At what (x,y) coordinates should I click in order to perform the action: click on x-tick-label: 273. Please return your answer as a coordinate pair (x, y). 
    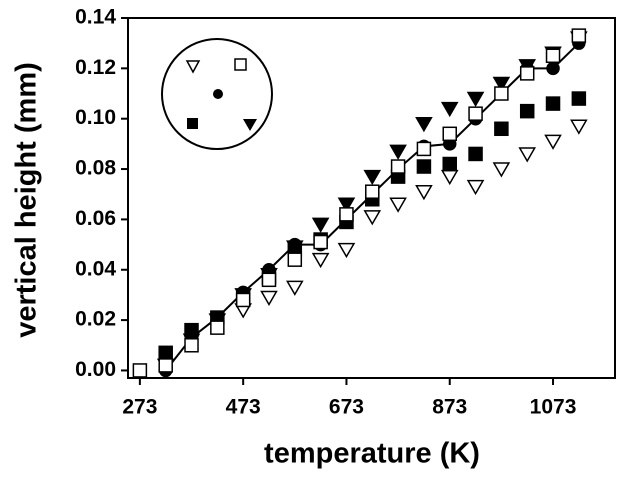
    Looking at the image, I should click on (139, 407).